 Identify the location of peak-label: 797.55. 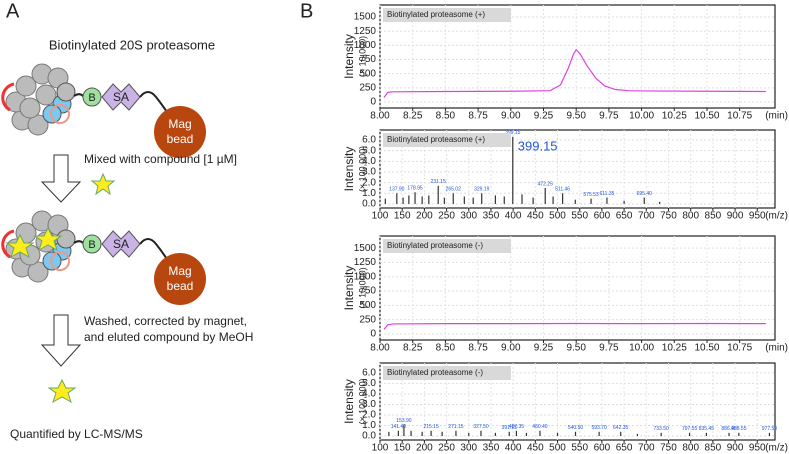
(690, 429).